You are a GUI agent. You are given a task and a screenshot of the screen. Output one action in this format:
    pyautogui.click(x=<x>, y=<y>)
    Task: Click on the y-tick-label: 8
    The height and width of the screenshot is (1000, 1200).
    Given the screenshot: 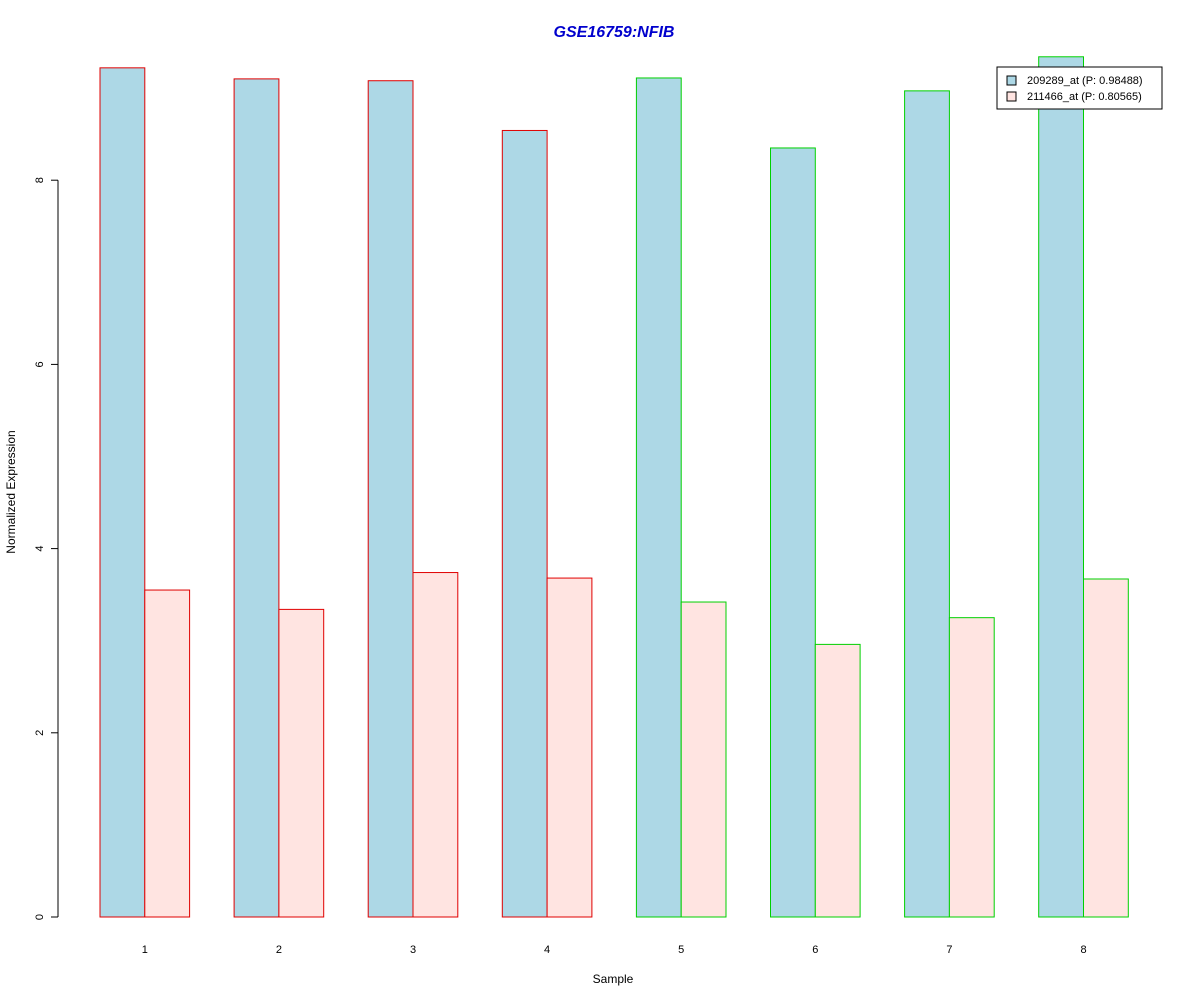 What is the action you would take?
    pyautogui.click(x=40, y=180)
    